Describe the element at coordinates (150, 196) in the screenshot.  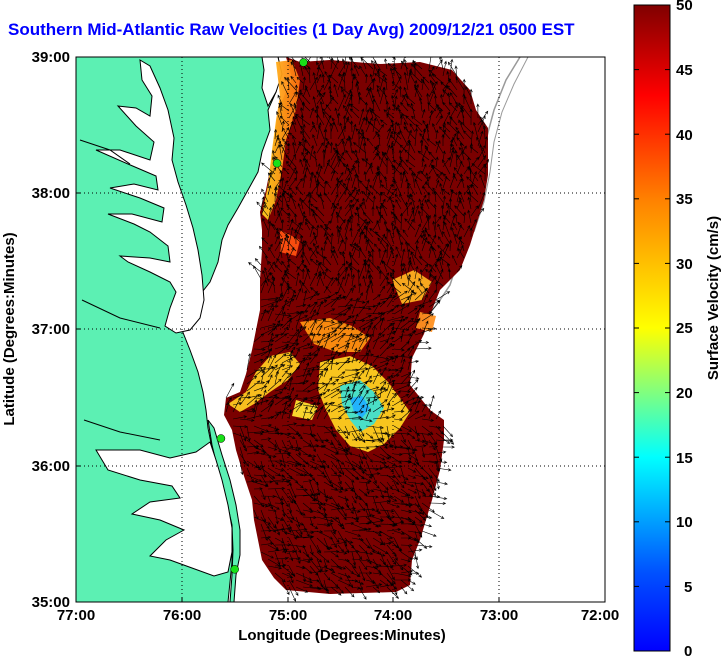
I see `chesapeake-bay` at that location.